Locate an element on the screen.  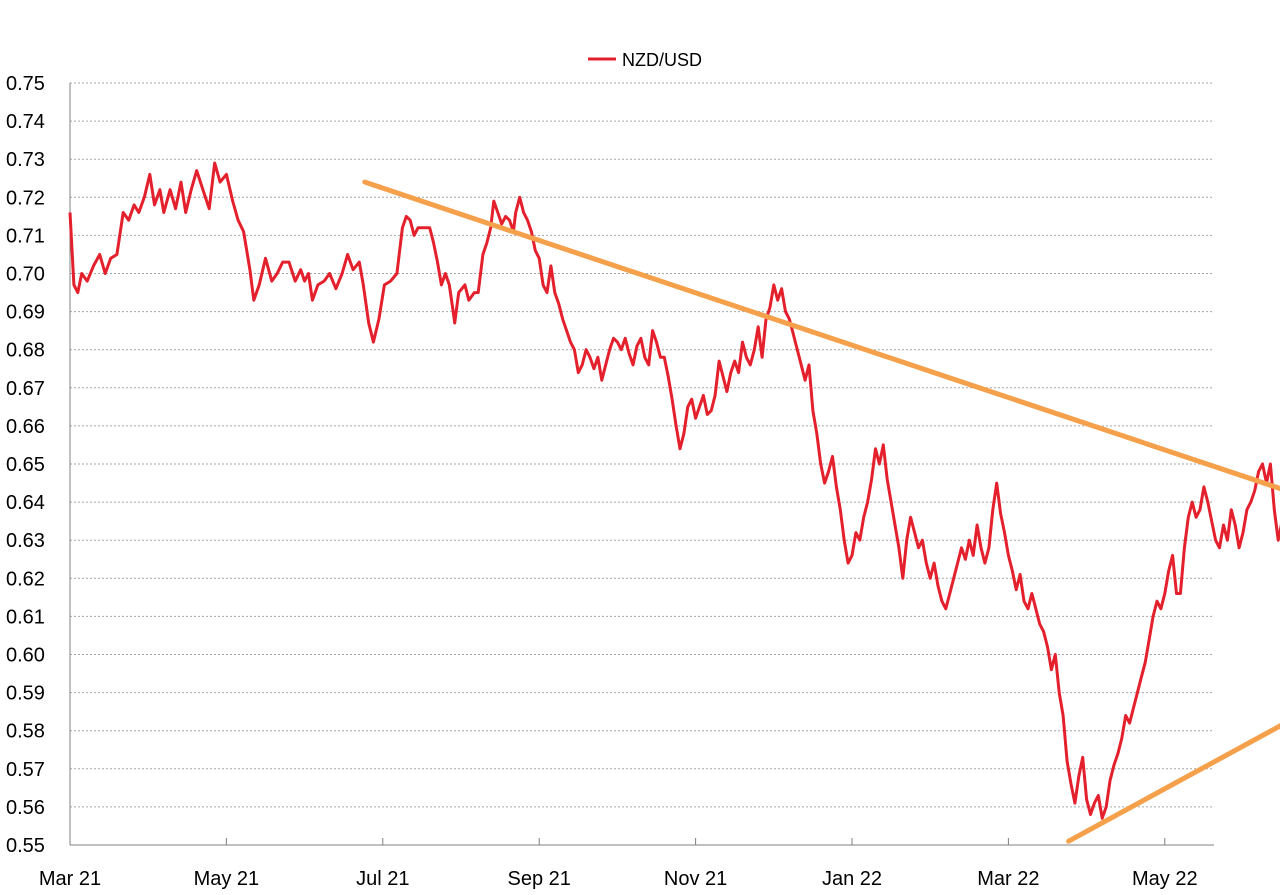
y-tick-label-0.56: 0.56 is located at coordinates (25, 808).